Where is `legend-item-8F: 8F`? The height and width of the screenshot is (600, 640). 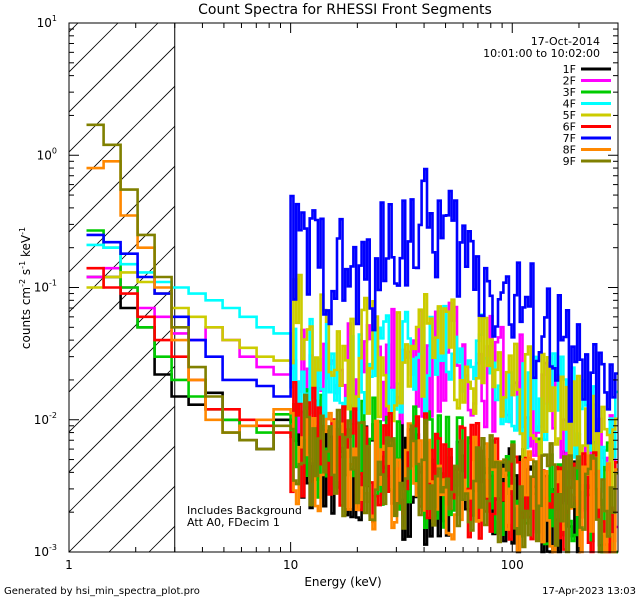
legend-item-8F: 8F is located at coordinates (587, 150).